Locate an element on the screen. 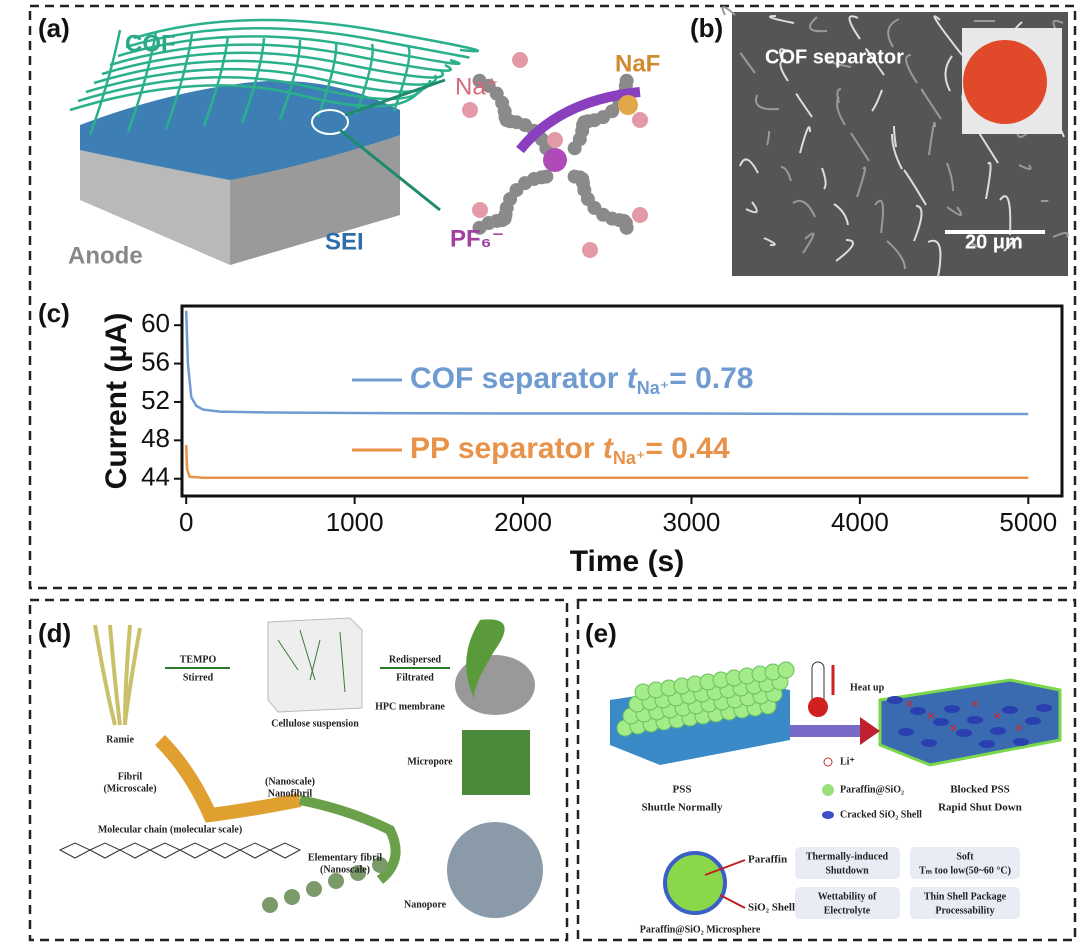  sphere is located at coordinates (786, 670).